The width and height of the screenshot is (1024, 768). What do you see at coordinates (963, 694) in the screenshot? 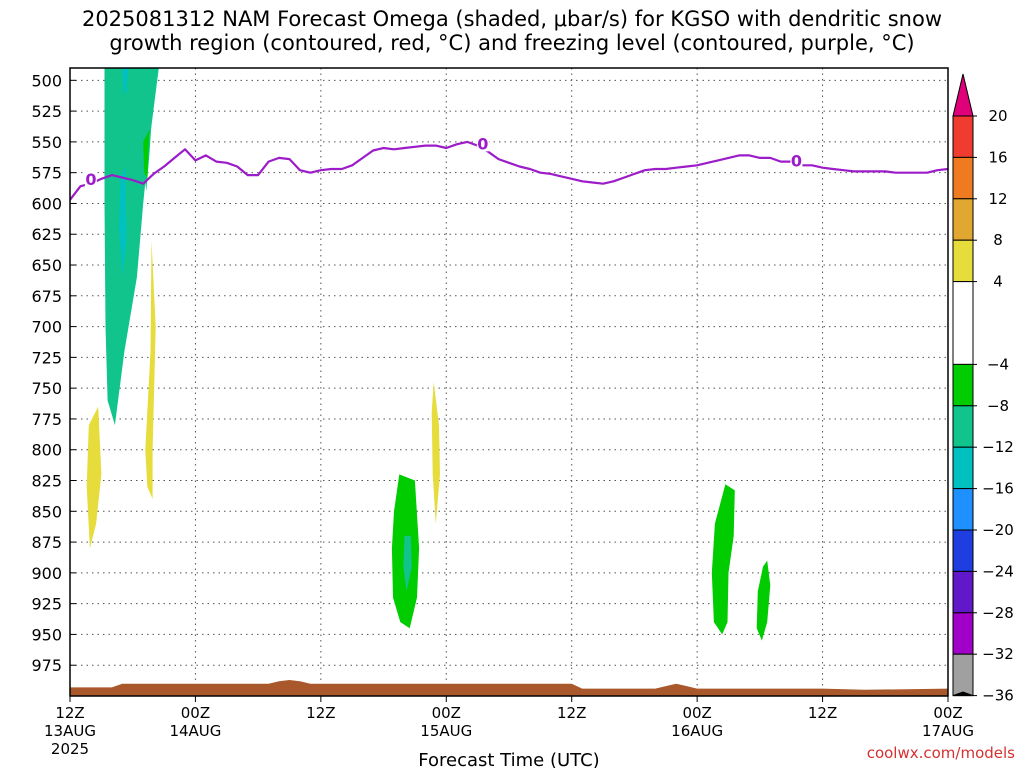
I see `colorbar-bottom-triangle` at bounding box center [963, 694].